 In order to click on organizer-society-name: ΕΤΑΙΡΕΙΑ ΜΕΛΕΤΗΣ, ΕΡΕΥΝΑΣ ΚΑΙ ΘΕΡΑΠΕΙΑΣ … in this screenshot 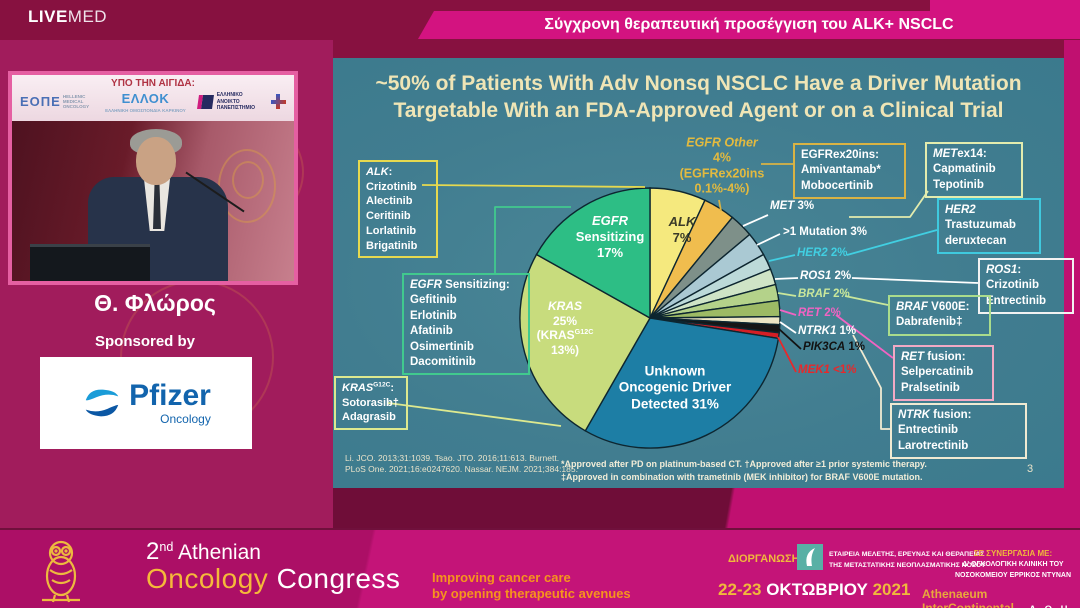, I will do `click(907, 560)`.